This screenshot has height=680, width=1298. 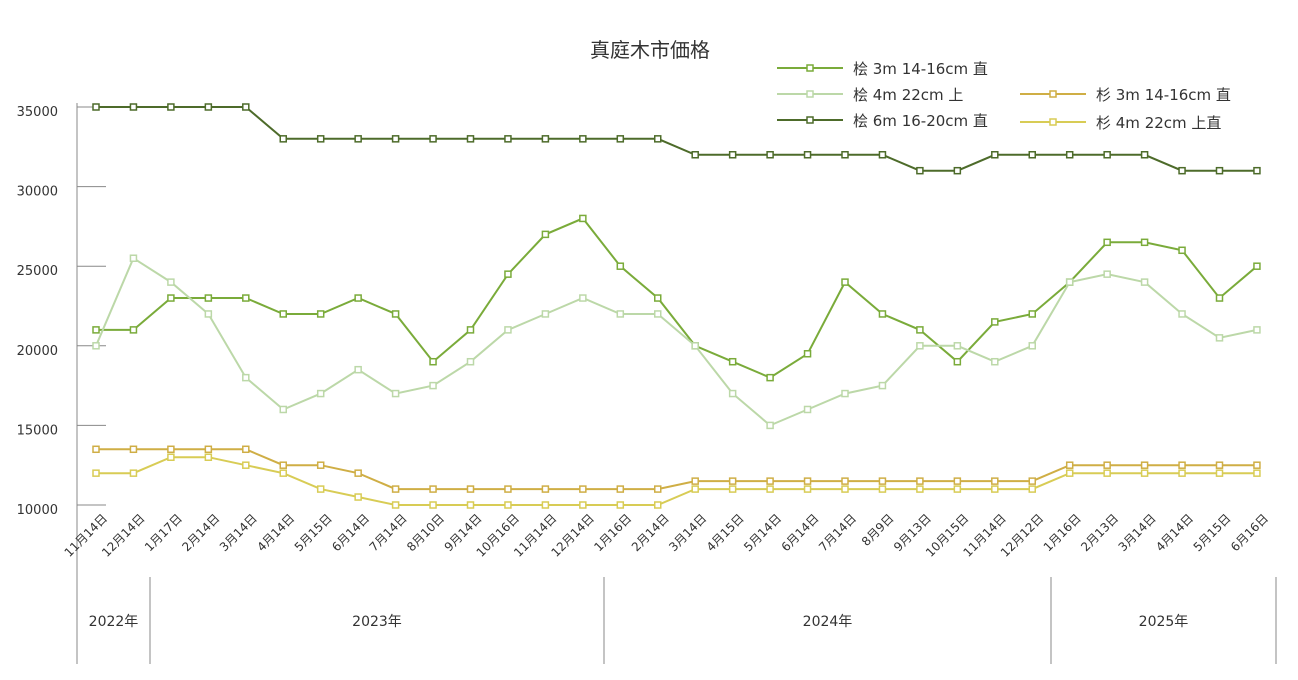 What do you see at coordinates (37, 271) in the screenshot?
I see `y-tick-label: 25000` at bounding box center [37, 271].